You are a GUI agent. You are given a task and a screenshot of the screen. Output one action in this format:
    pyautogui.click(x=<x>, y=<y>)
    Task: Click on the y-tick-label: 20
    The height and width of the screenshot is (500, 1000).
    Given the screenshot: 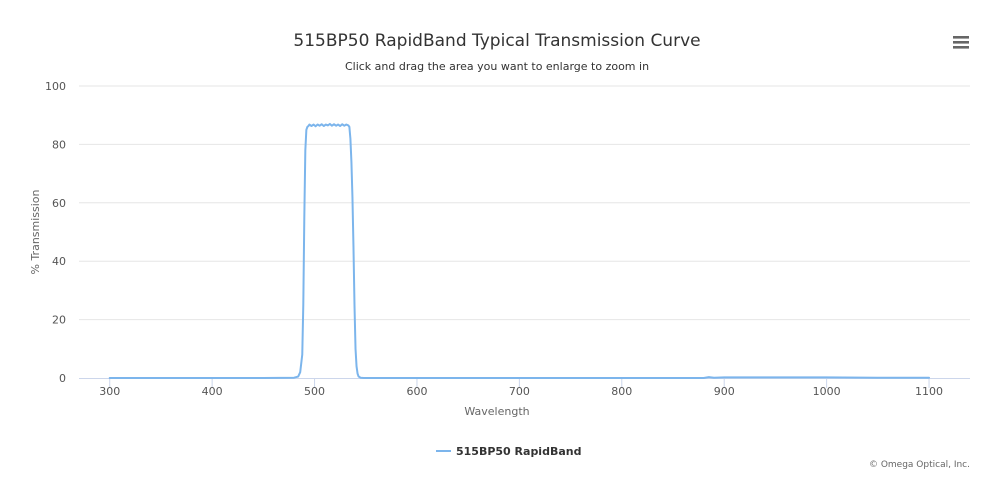 What is the action you would take?
    pyautogui.click(x=59, y=320)
    